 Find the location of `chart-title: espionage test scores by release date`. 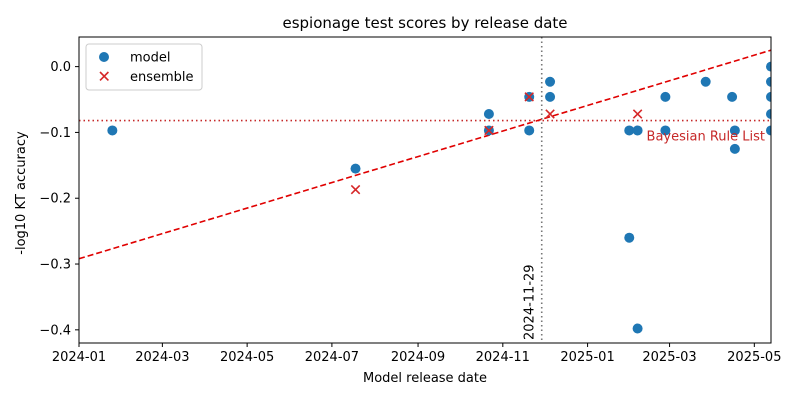

chart-title: espionage test scores by release date is located at coordinates (424, 23).